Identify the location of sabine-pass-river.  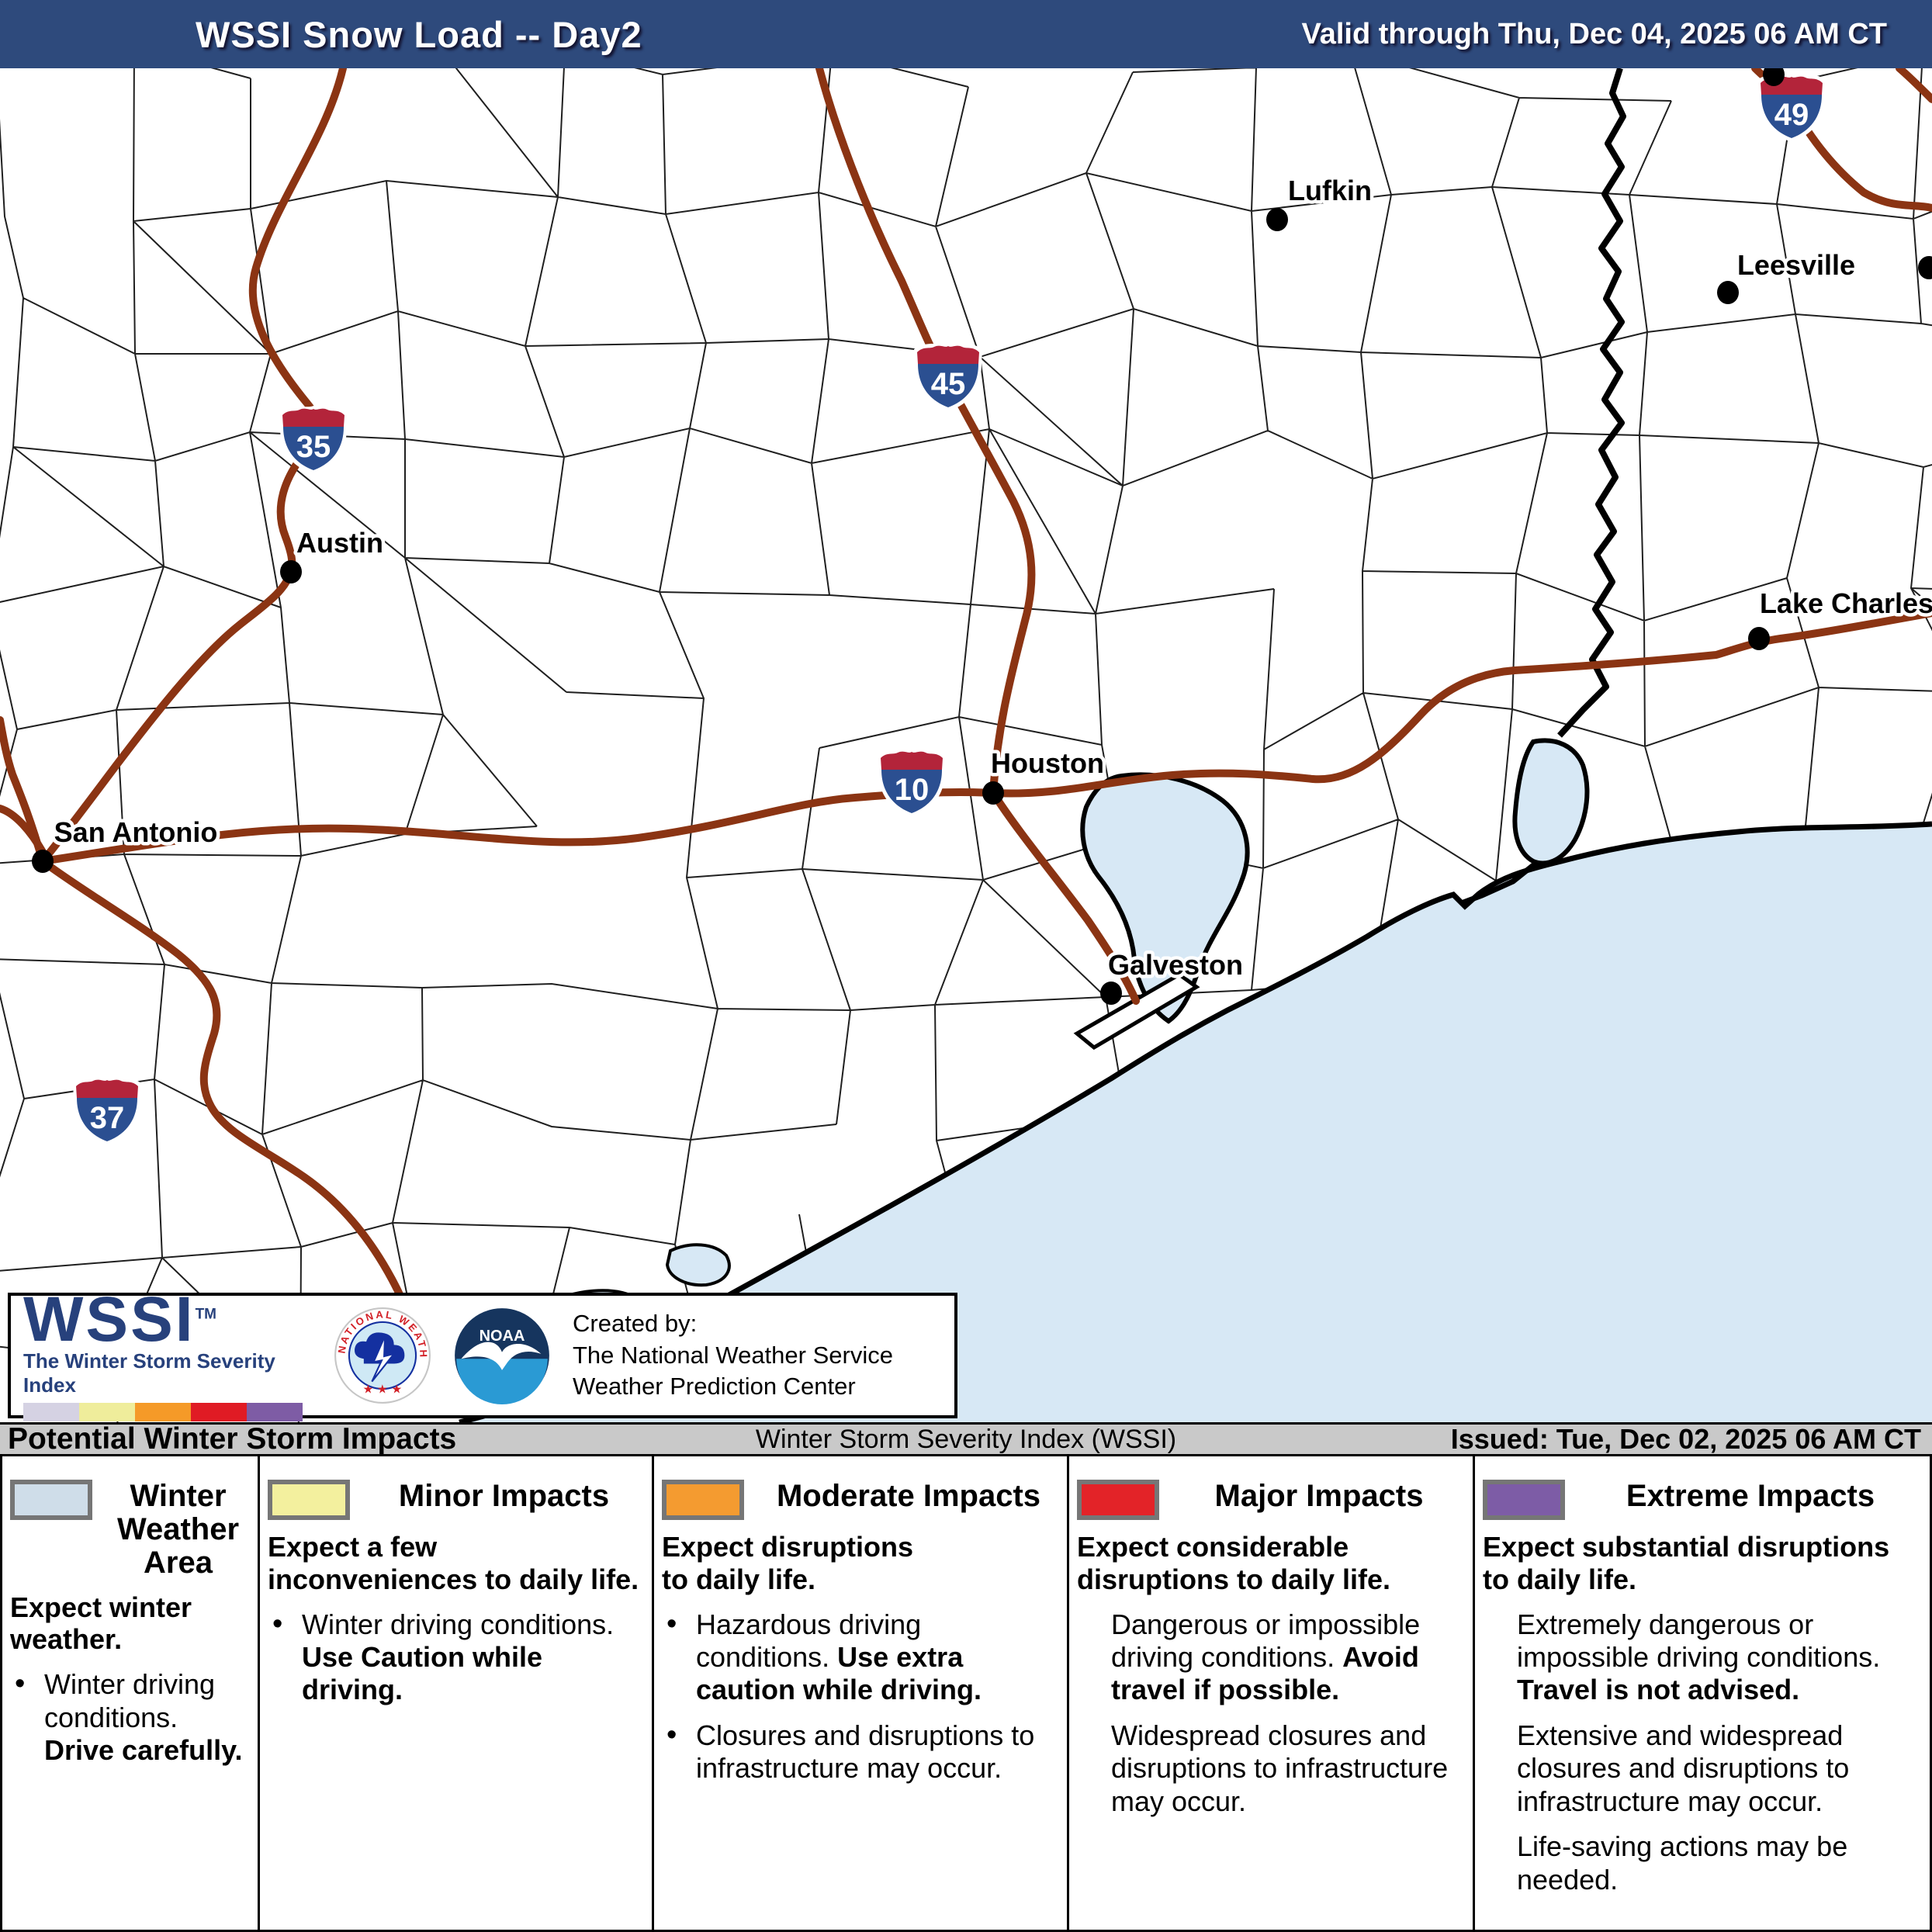
(1500, 883).